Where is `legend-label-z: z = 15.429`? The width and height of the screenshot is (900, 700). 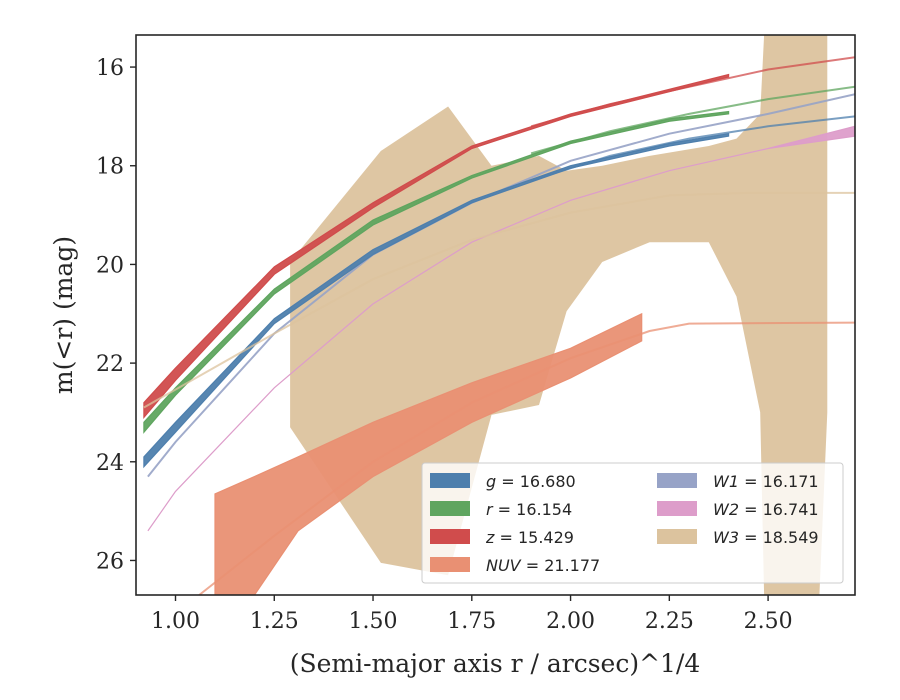
legend-label-z: z = 15.429 is located at coordinates (529, 537).